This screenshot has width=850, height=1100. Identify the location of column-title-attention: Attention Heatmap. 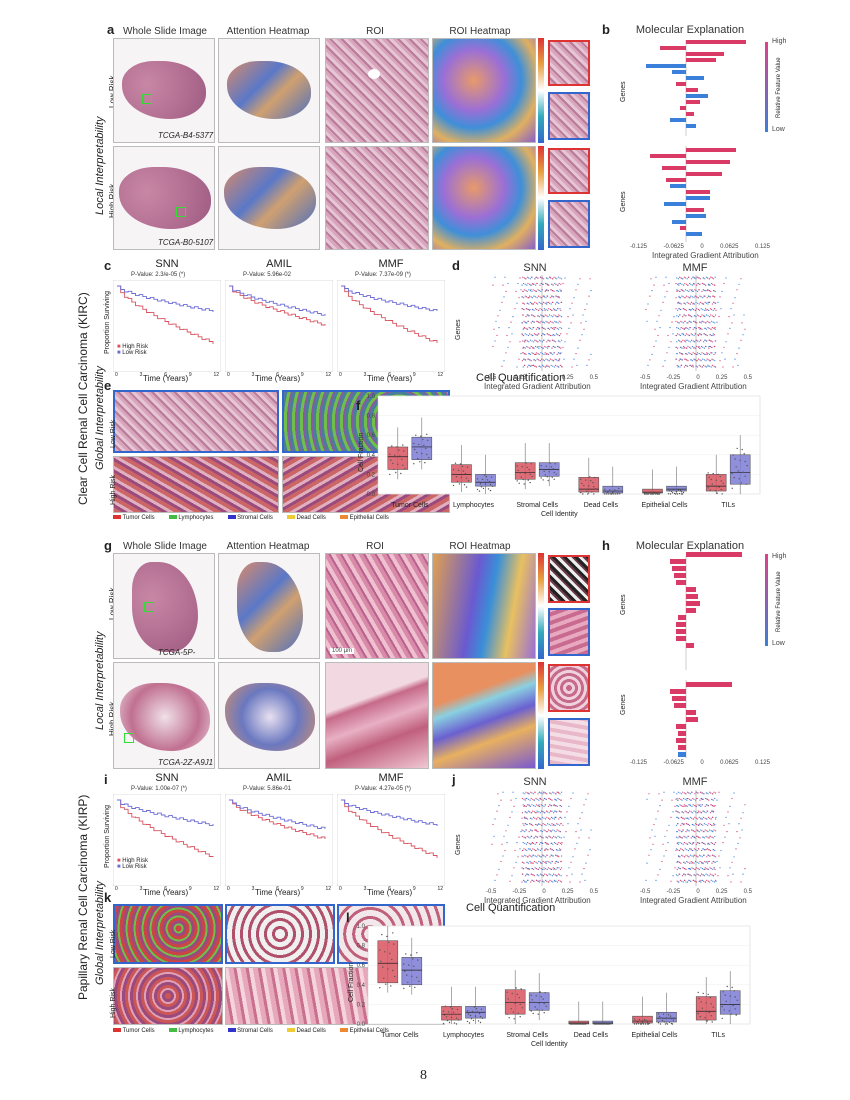
(268, 31).